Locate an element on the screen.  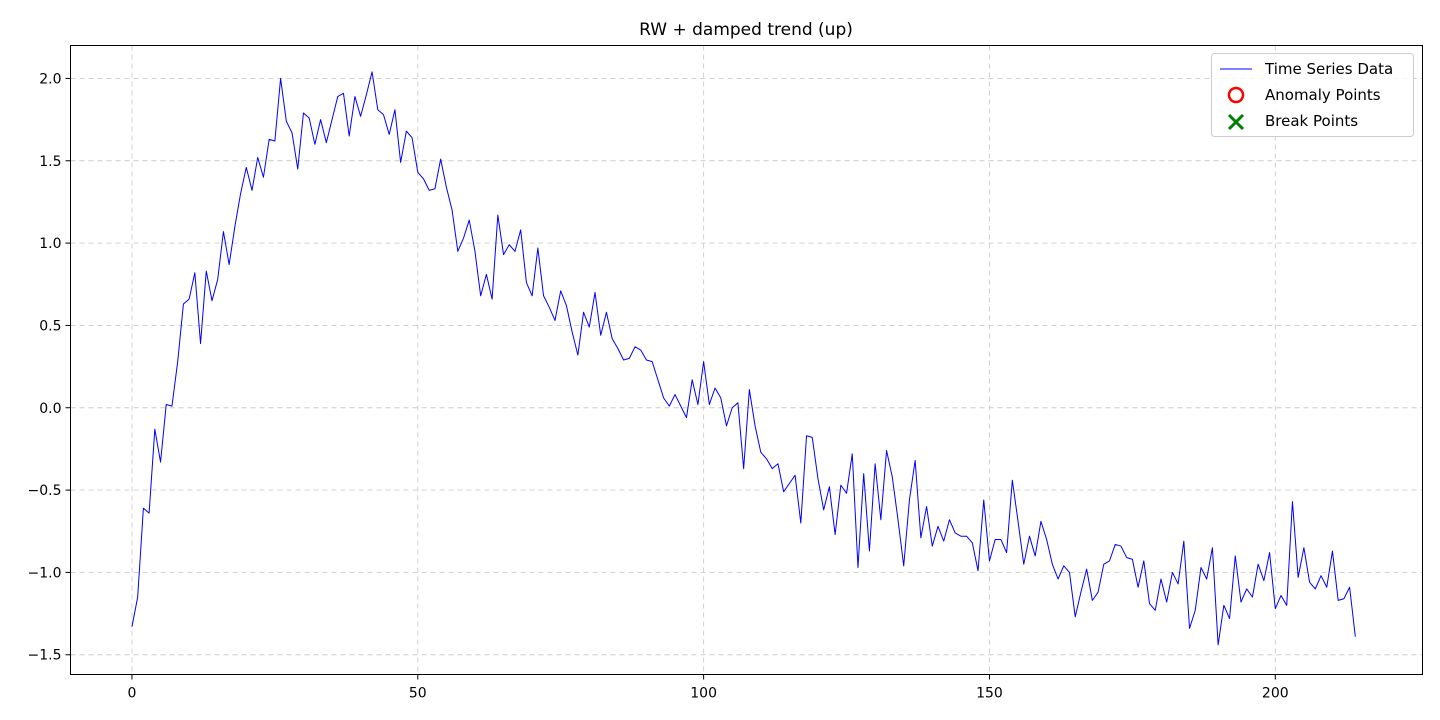
y-tick-label: 1.0 is located at coordinates (50, 244).